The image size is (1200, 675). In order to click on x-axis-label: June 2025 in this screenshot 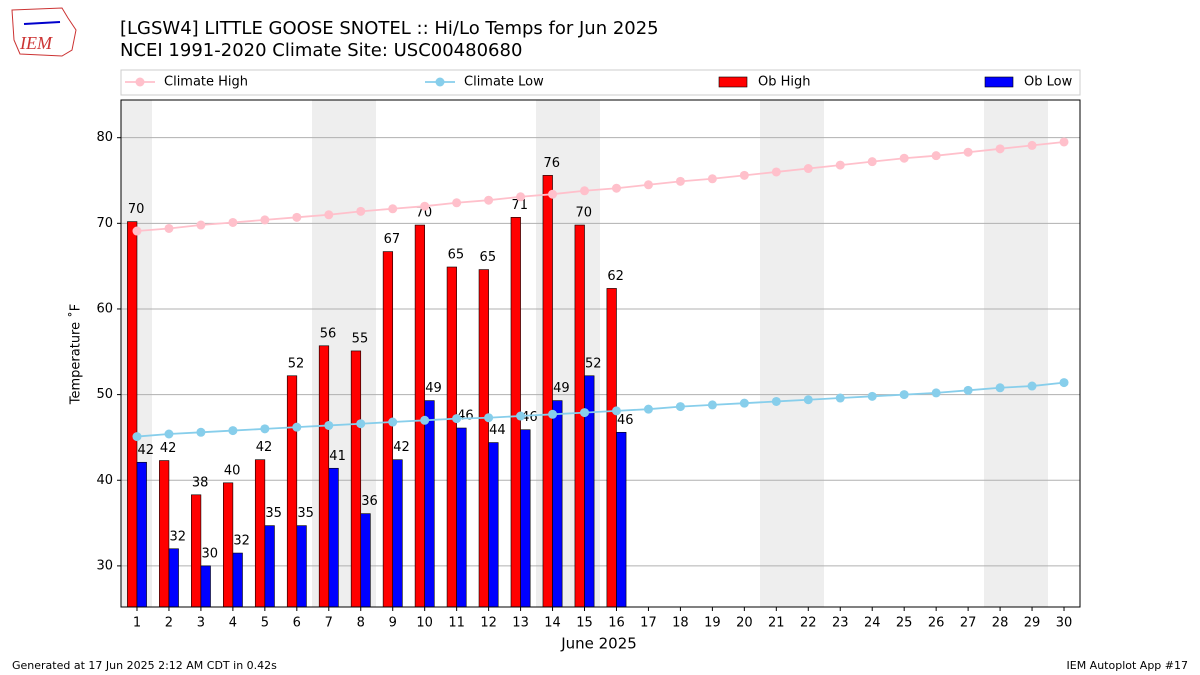, I will do `click(598, 644)`.